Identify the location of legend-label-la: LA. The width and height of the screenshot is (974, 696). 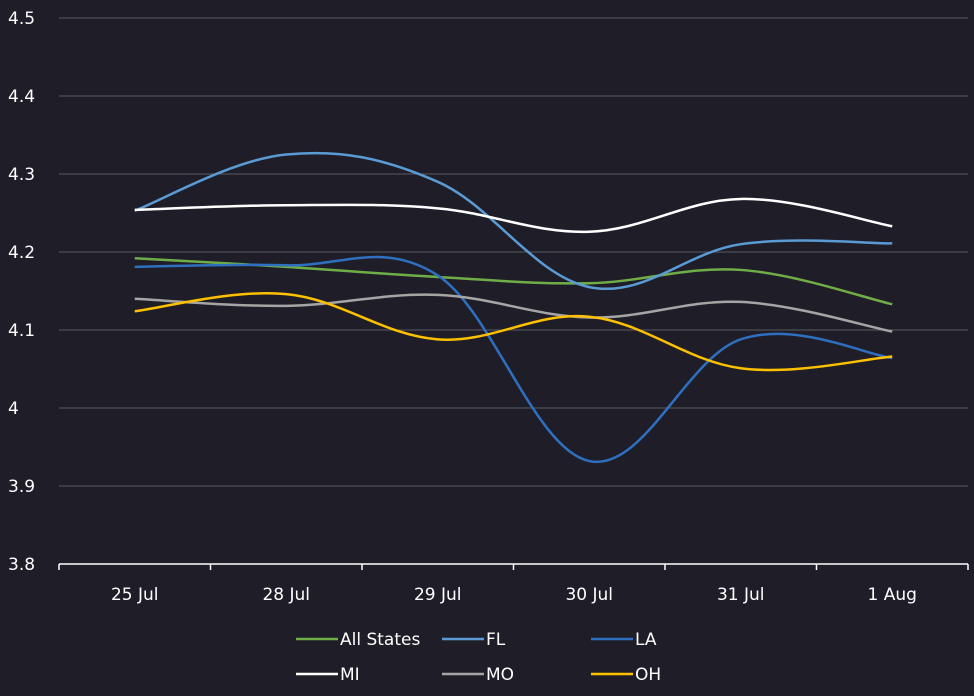
(646, 640).